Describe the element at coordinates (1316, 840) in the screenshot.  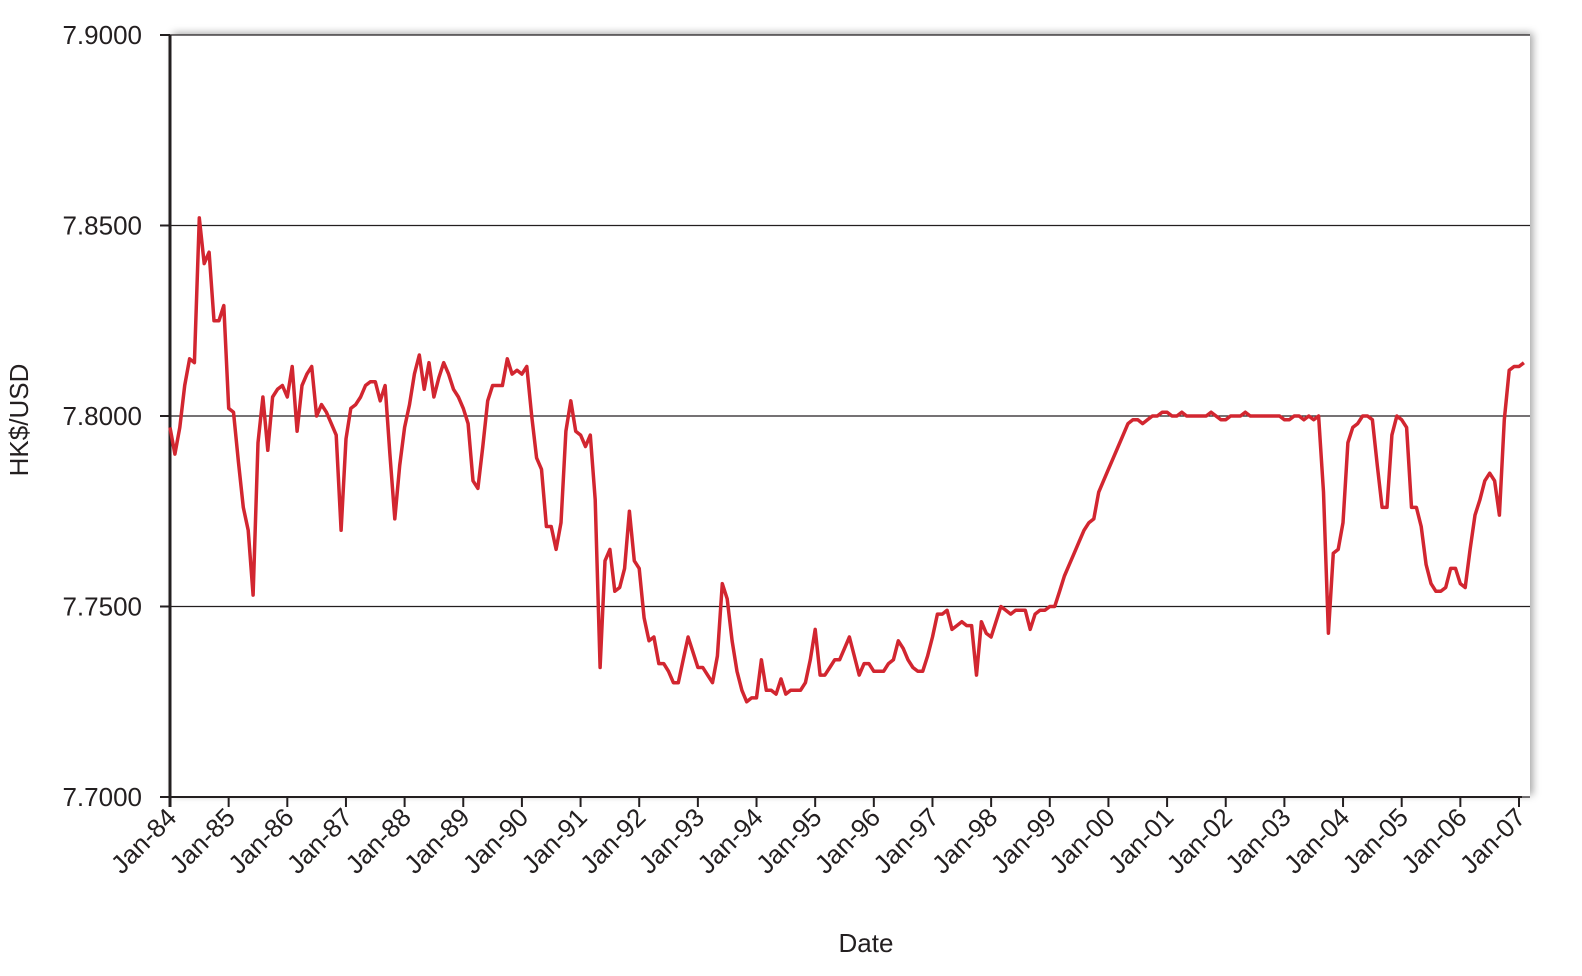
I see `x-tick-label: Jan-04` at that location.